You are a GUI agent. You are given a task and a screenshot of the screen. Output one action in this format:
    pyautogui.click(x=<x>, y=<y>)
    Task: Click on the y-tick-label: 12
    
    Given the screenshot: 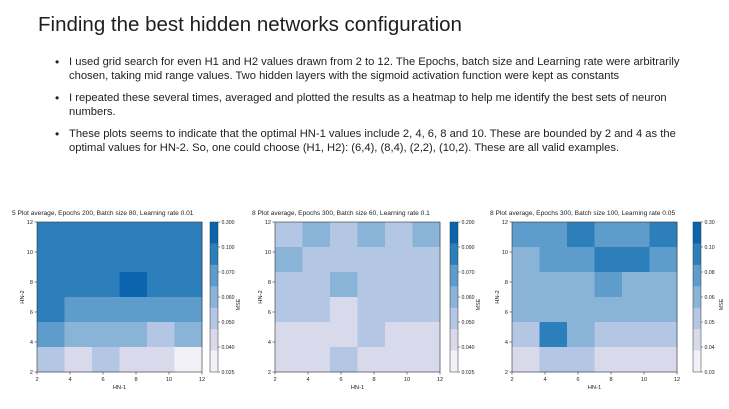 What is the action you would take?
    pyautogui.click(x=268, y=223)
    